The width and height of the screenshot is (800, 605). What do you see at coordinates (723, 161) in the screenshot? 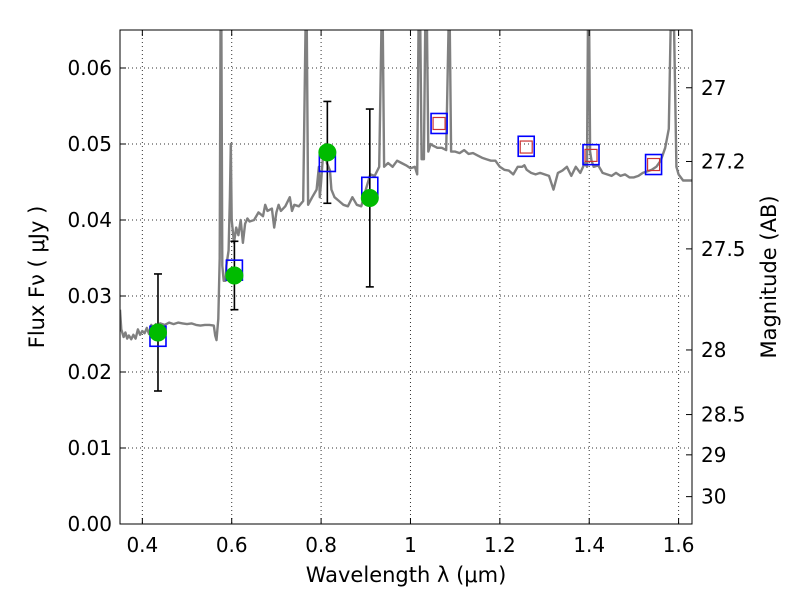
I see `y2-tick-label: 27.2` at bounding box center [723, 161].